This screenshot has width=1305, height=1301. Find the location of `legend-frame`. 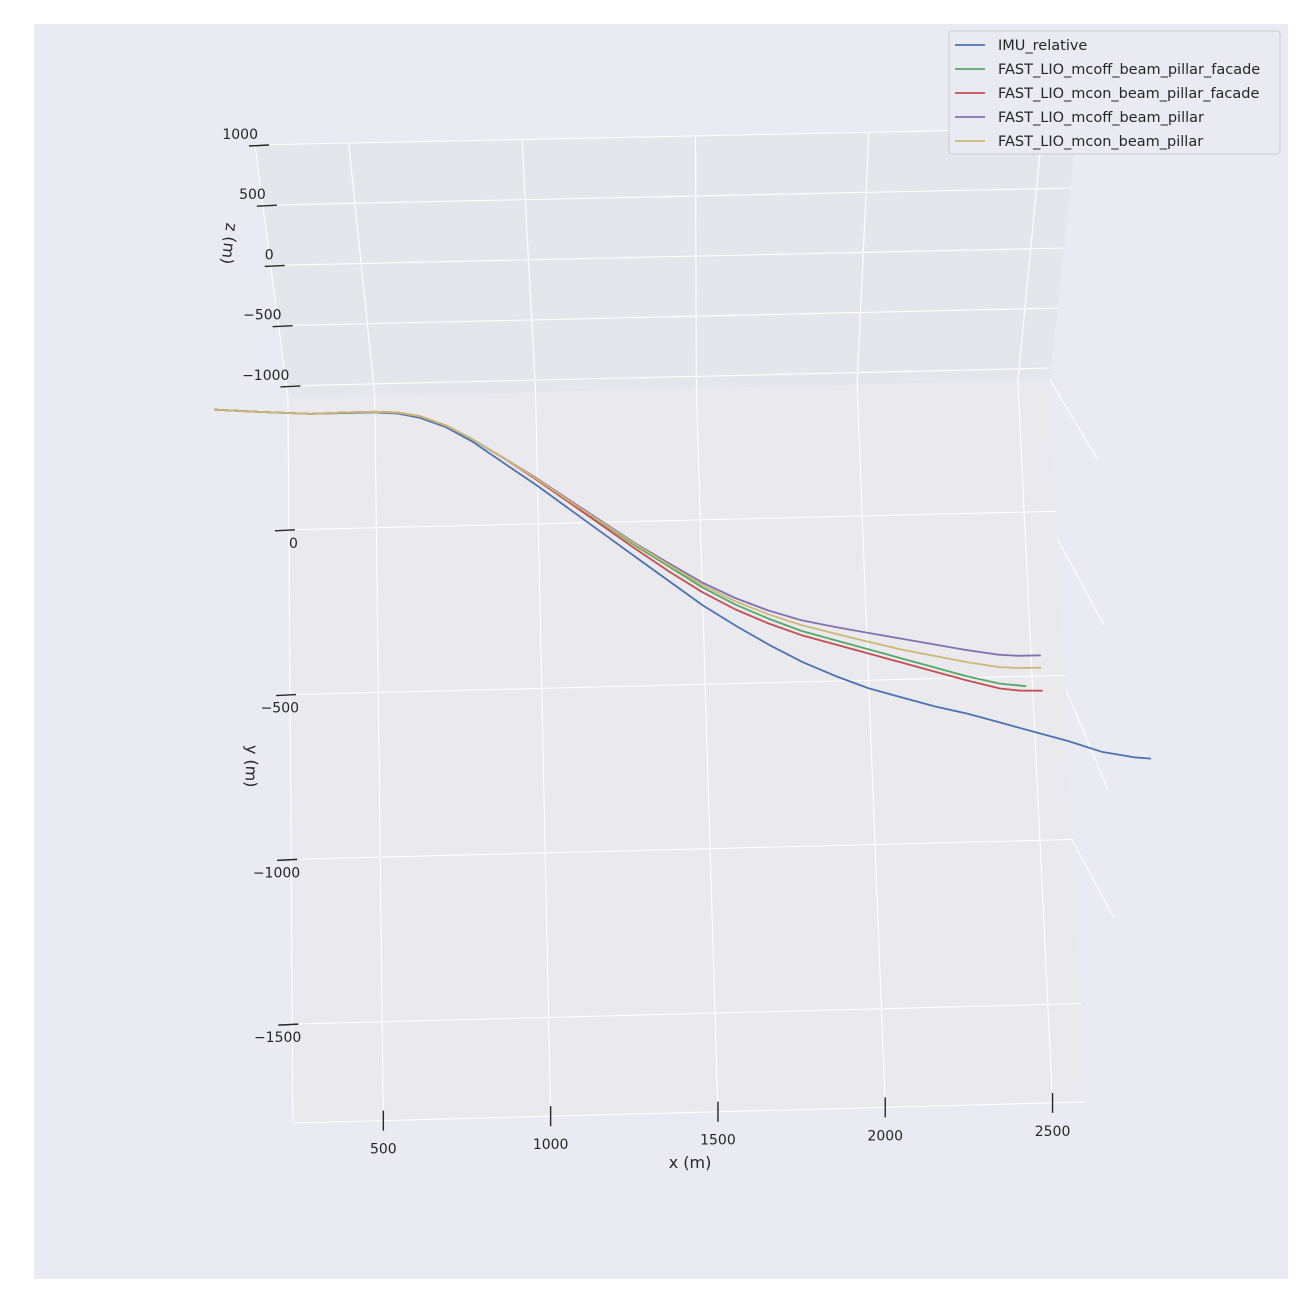

legend-frame is located at coordinates (1114, 92).